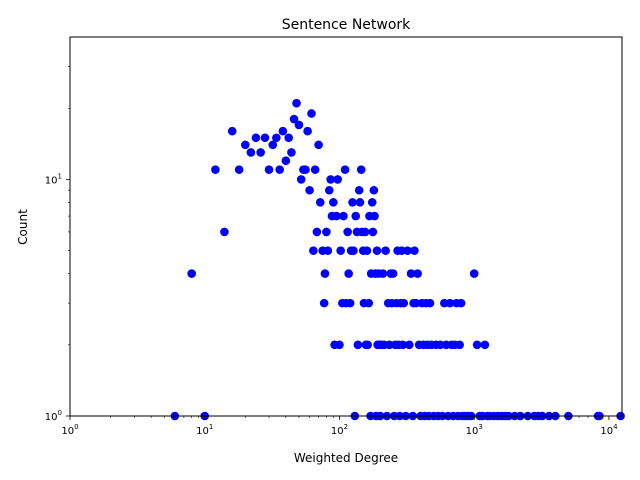 This screenshot has width=640, height=480. I want to click on x-tick-exponent: 4, so click(615, 427).